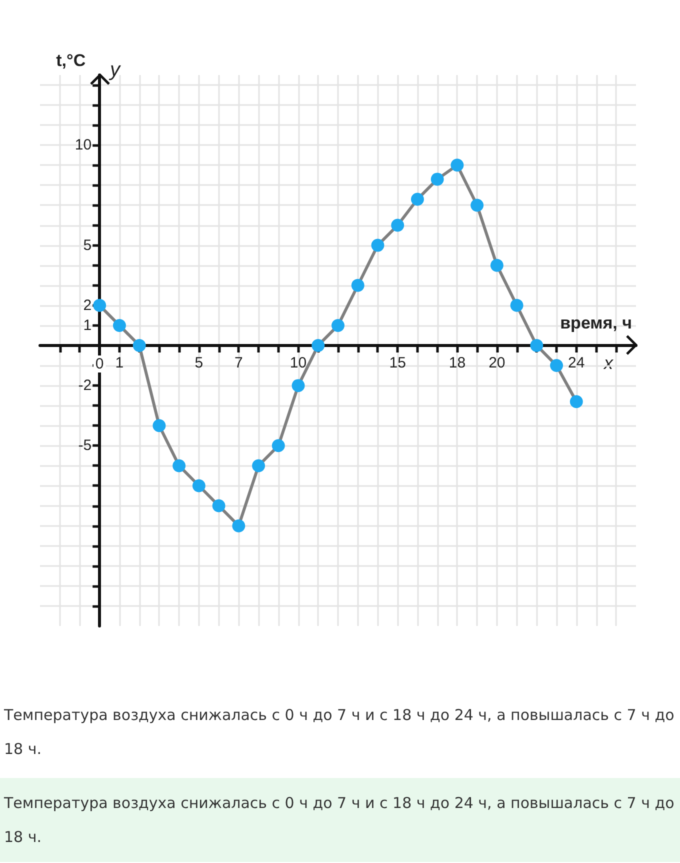 This screenshot has width=680, height=863. I want to click on y-tick-label: -5, so click(85, 445).